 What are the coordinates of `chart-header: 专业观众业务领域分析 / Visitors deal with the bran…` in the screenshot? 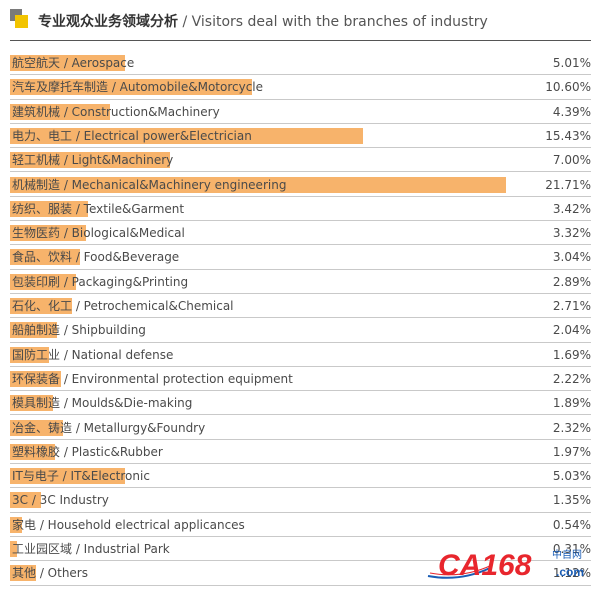 It's located at (301, 20).